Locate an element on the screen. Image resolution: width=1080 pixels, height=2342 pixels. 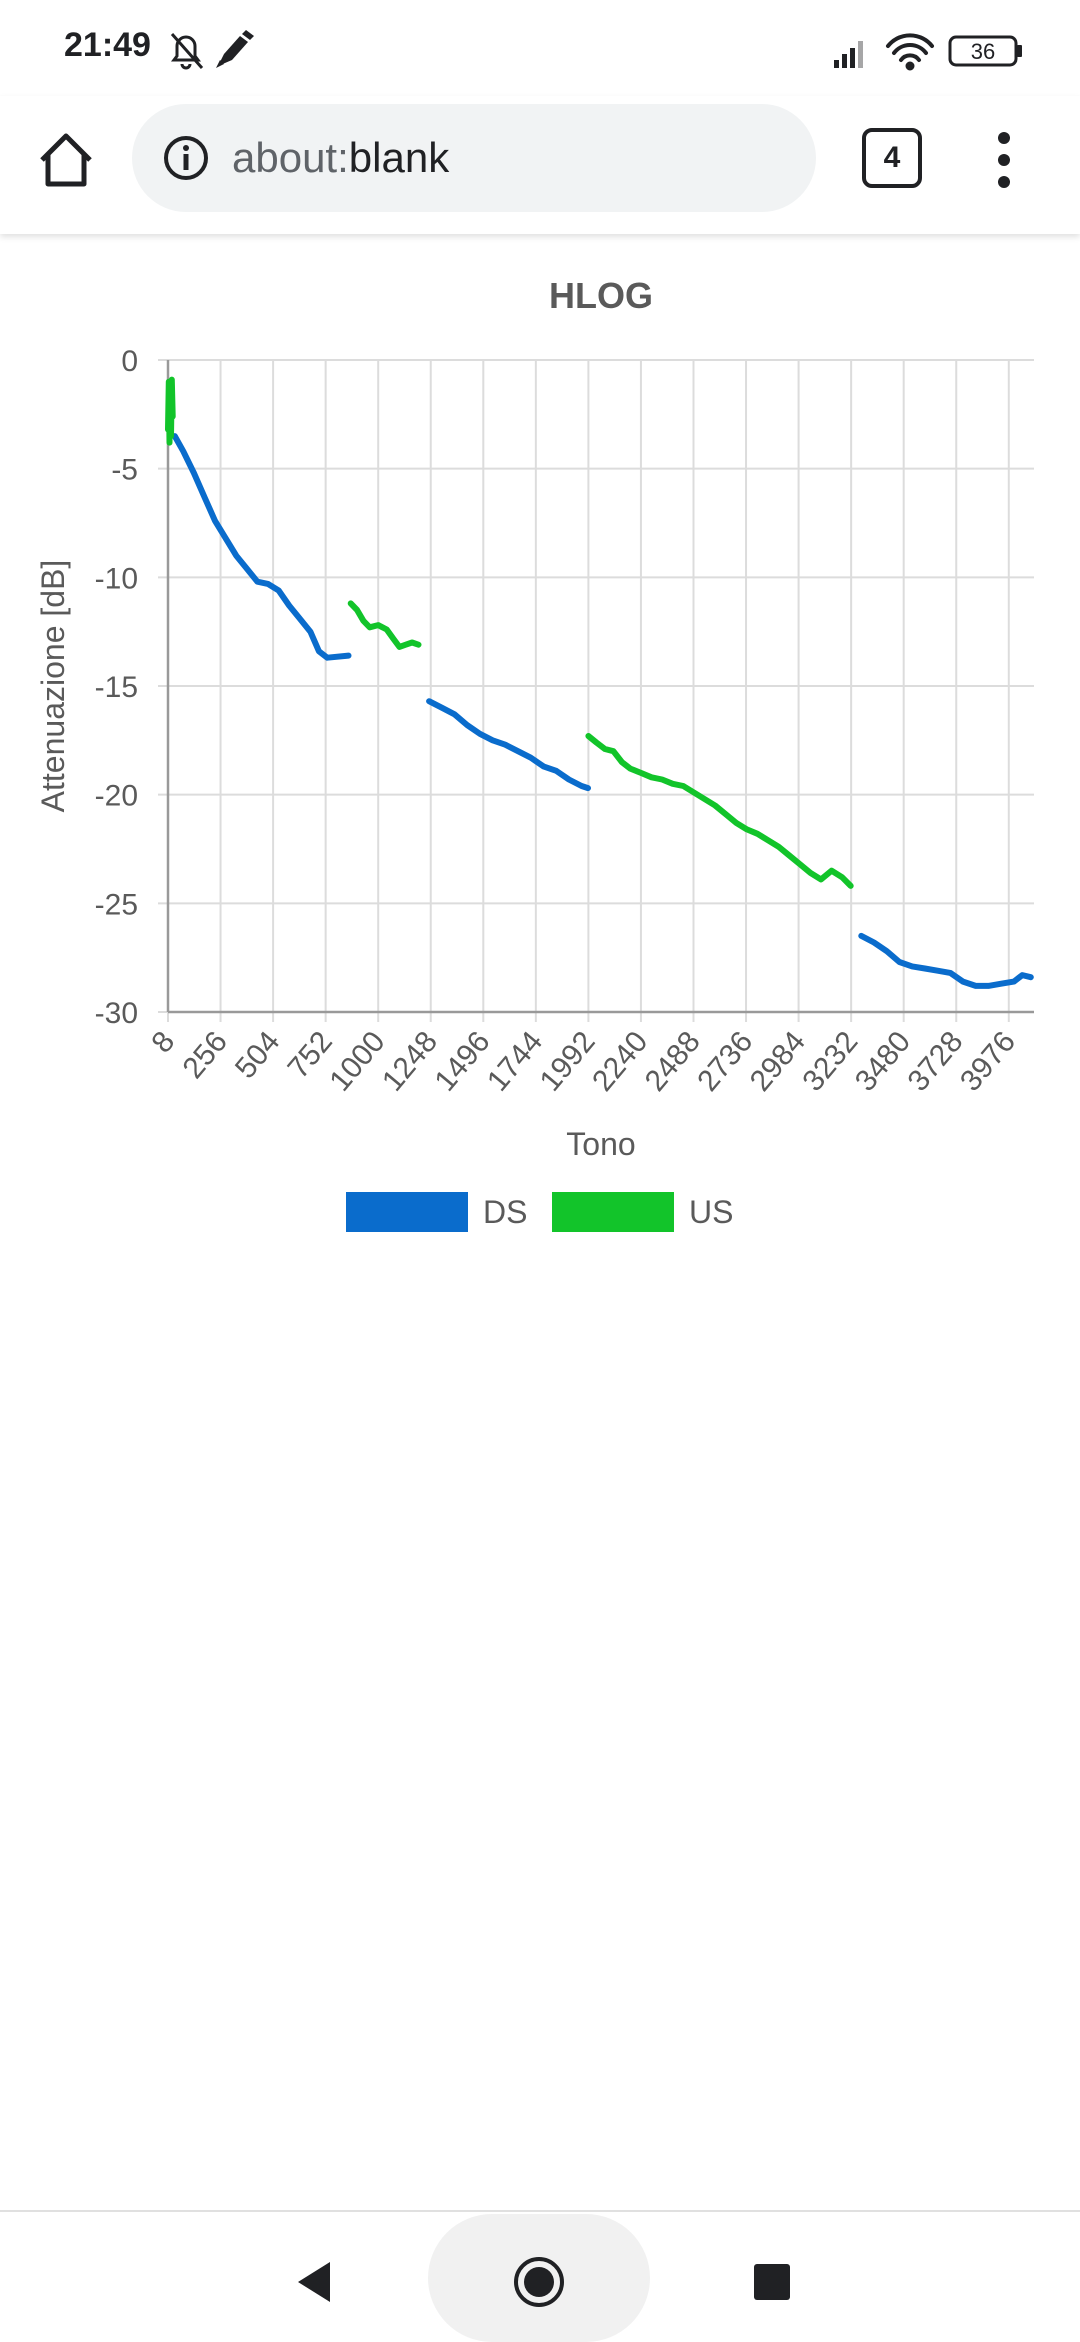
legend-us-swatch is located at coordinates (613, 1212).